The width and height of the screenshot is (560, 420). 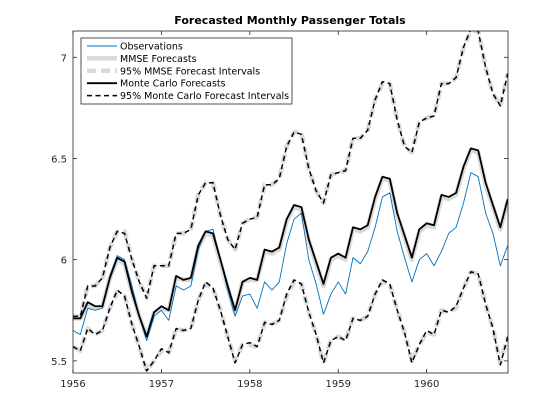 What do you see at coordinates (338, 384) in the screenshot?
I see `x-tick-label: 1959` at bounding box center [338, 384].